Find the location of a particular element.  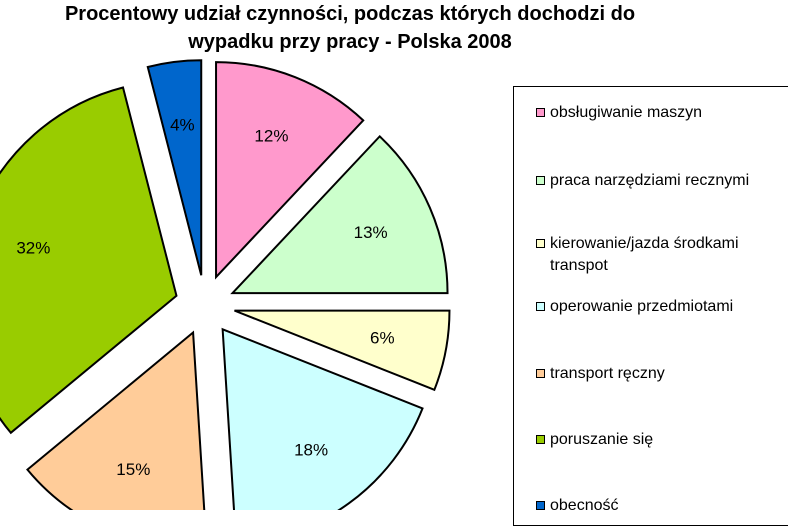

legend-item-3: kierowanie/jazda środkami transpot is located at coordinates (662, 255).